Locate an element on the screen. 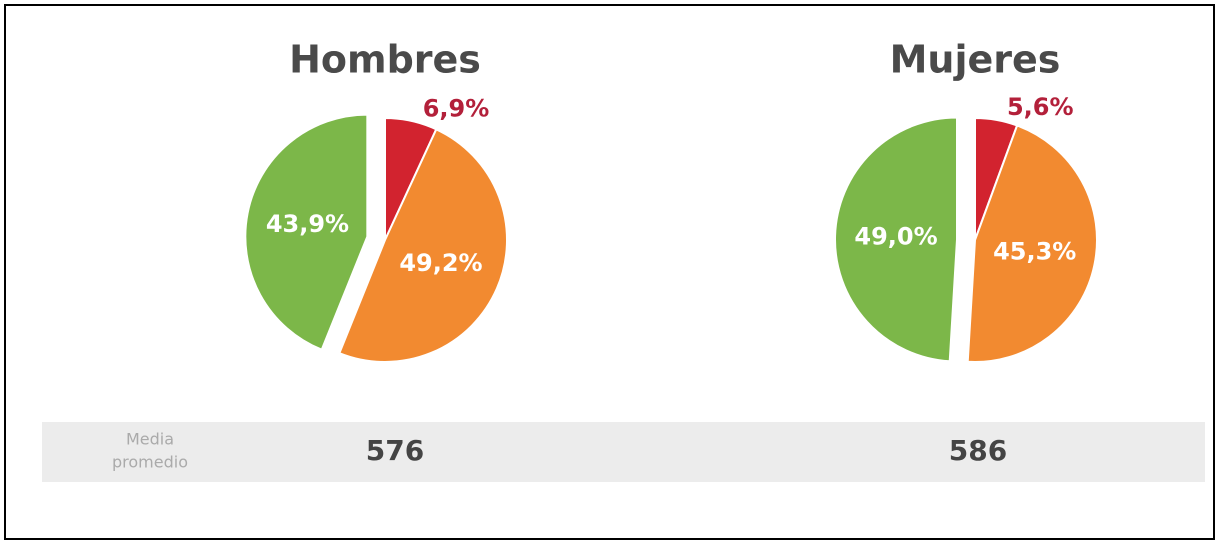  chart-title: Mujeres is located at coordinates (975, 60).